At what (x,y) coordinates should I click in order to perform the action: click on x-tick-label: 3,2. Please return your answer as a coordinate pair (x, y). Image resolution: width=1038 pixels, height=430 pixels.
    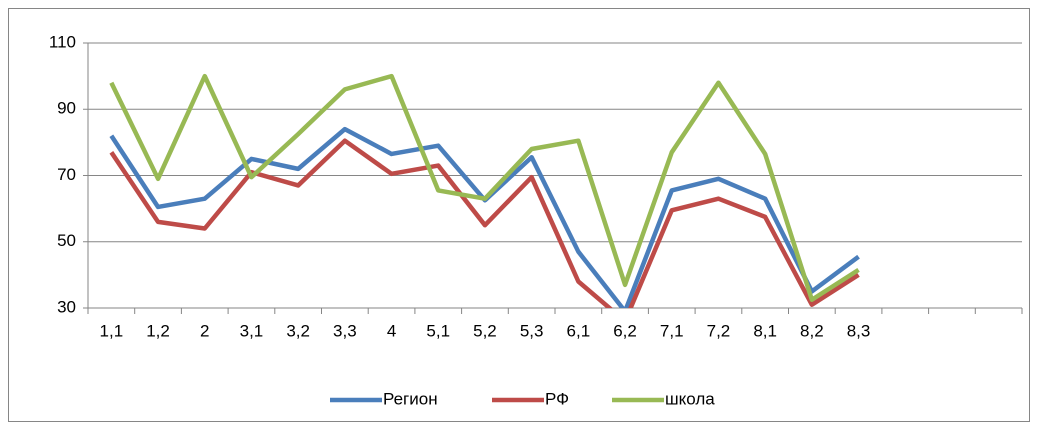
    Looking at the image, I should click on (298, 330).